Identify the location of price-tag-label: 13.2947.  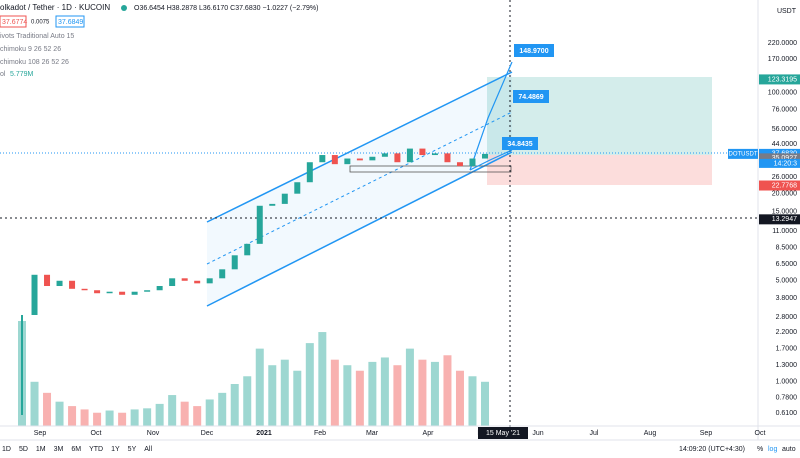
(784, 219).